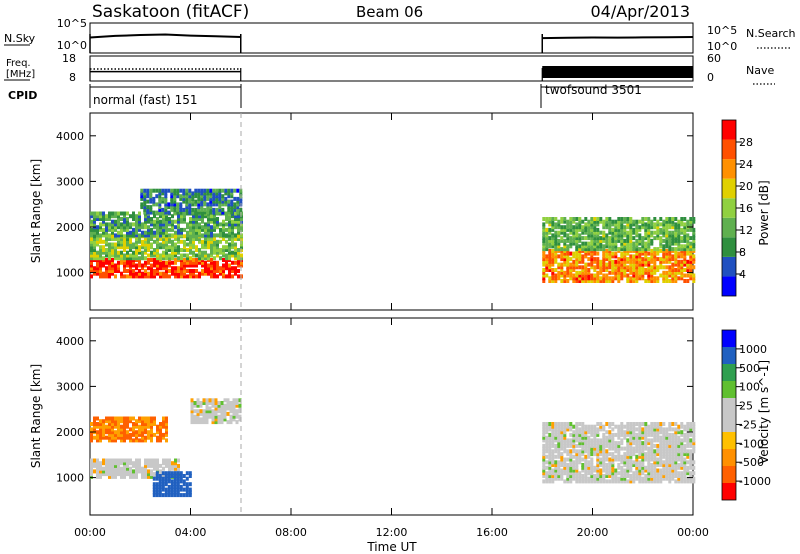 This screenshot has height=554, width=800. I want to click on x-tick-label: 16:00, so click(492, 532).